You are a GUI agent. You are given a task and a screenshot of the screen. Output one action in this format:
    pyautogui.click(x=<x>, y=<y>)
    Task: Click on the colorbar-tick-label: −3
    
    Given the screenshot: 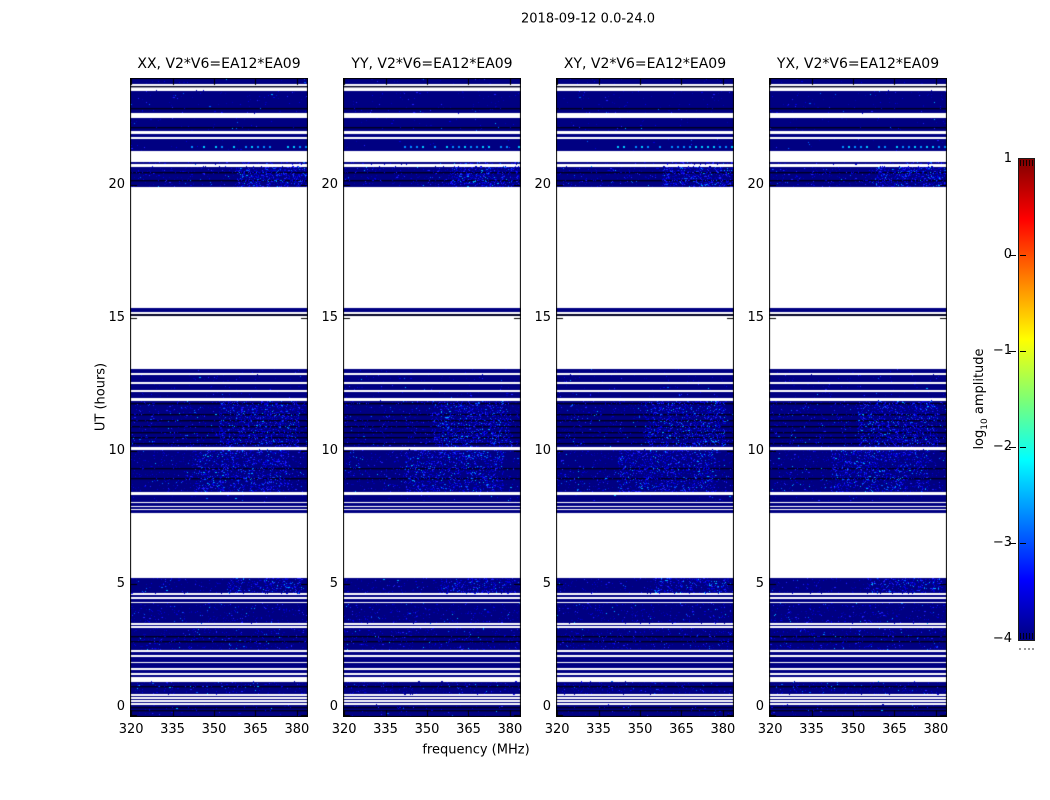 What is the action you would take?
    pyautogui.click(x=1002, y=542)
    